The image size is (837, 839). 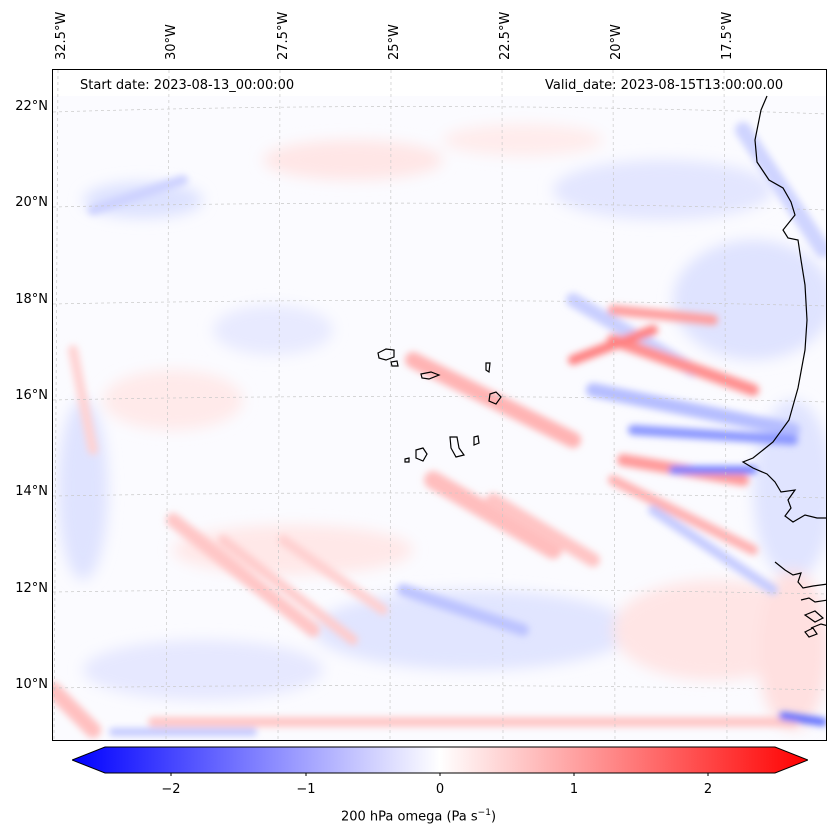 I want to click on cape-verde-islands, so click(x=439, y=405).